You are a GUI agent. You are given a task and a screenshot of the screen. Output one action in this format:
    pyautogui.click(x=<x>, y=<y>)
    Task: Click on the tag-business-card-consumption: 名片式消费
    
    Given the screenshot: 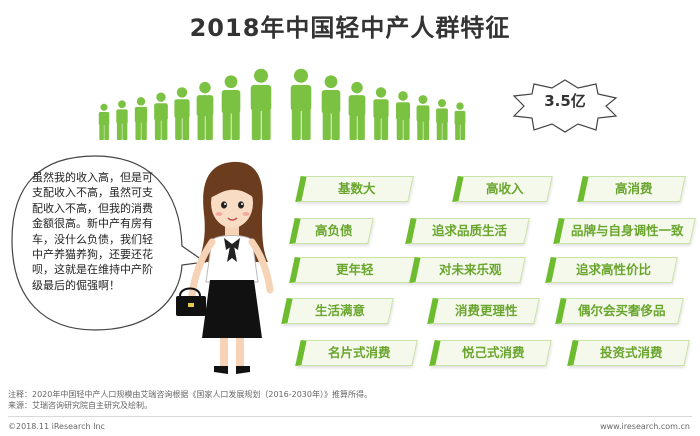 What is the action you would take?
    pyautogui.click(x=356, y=353)
    